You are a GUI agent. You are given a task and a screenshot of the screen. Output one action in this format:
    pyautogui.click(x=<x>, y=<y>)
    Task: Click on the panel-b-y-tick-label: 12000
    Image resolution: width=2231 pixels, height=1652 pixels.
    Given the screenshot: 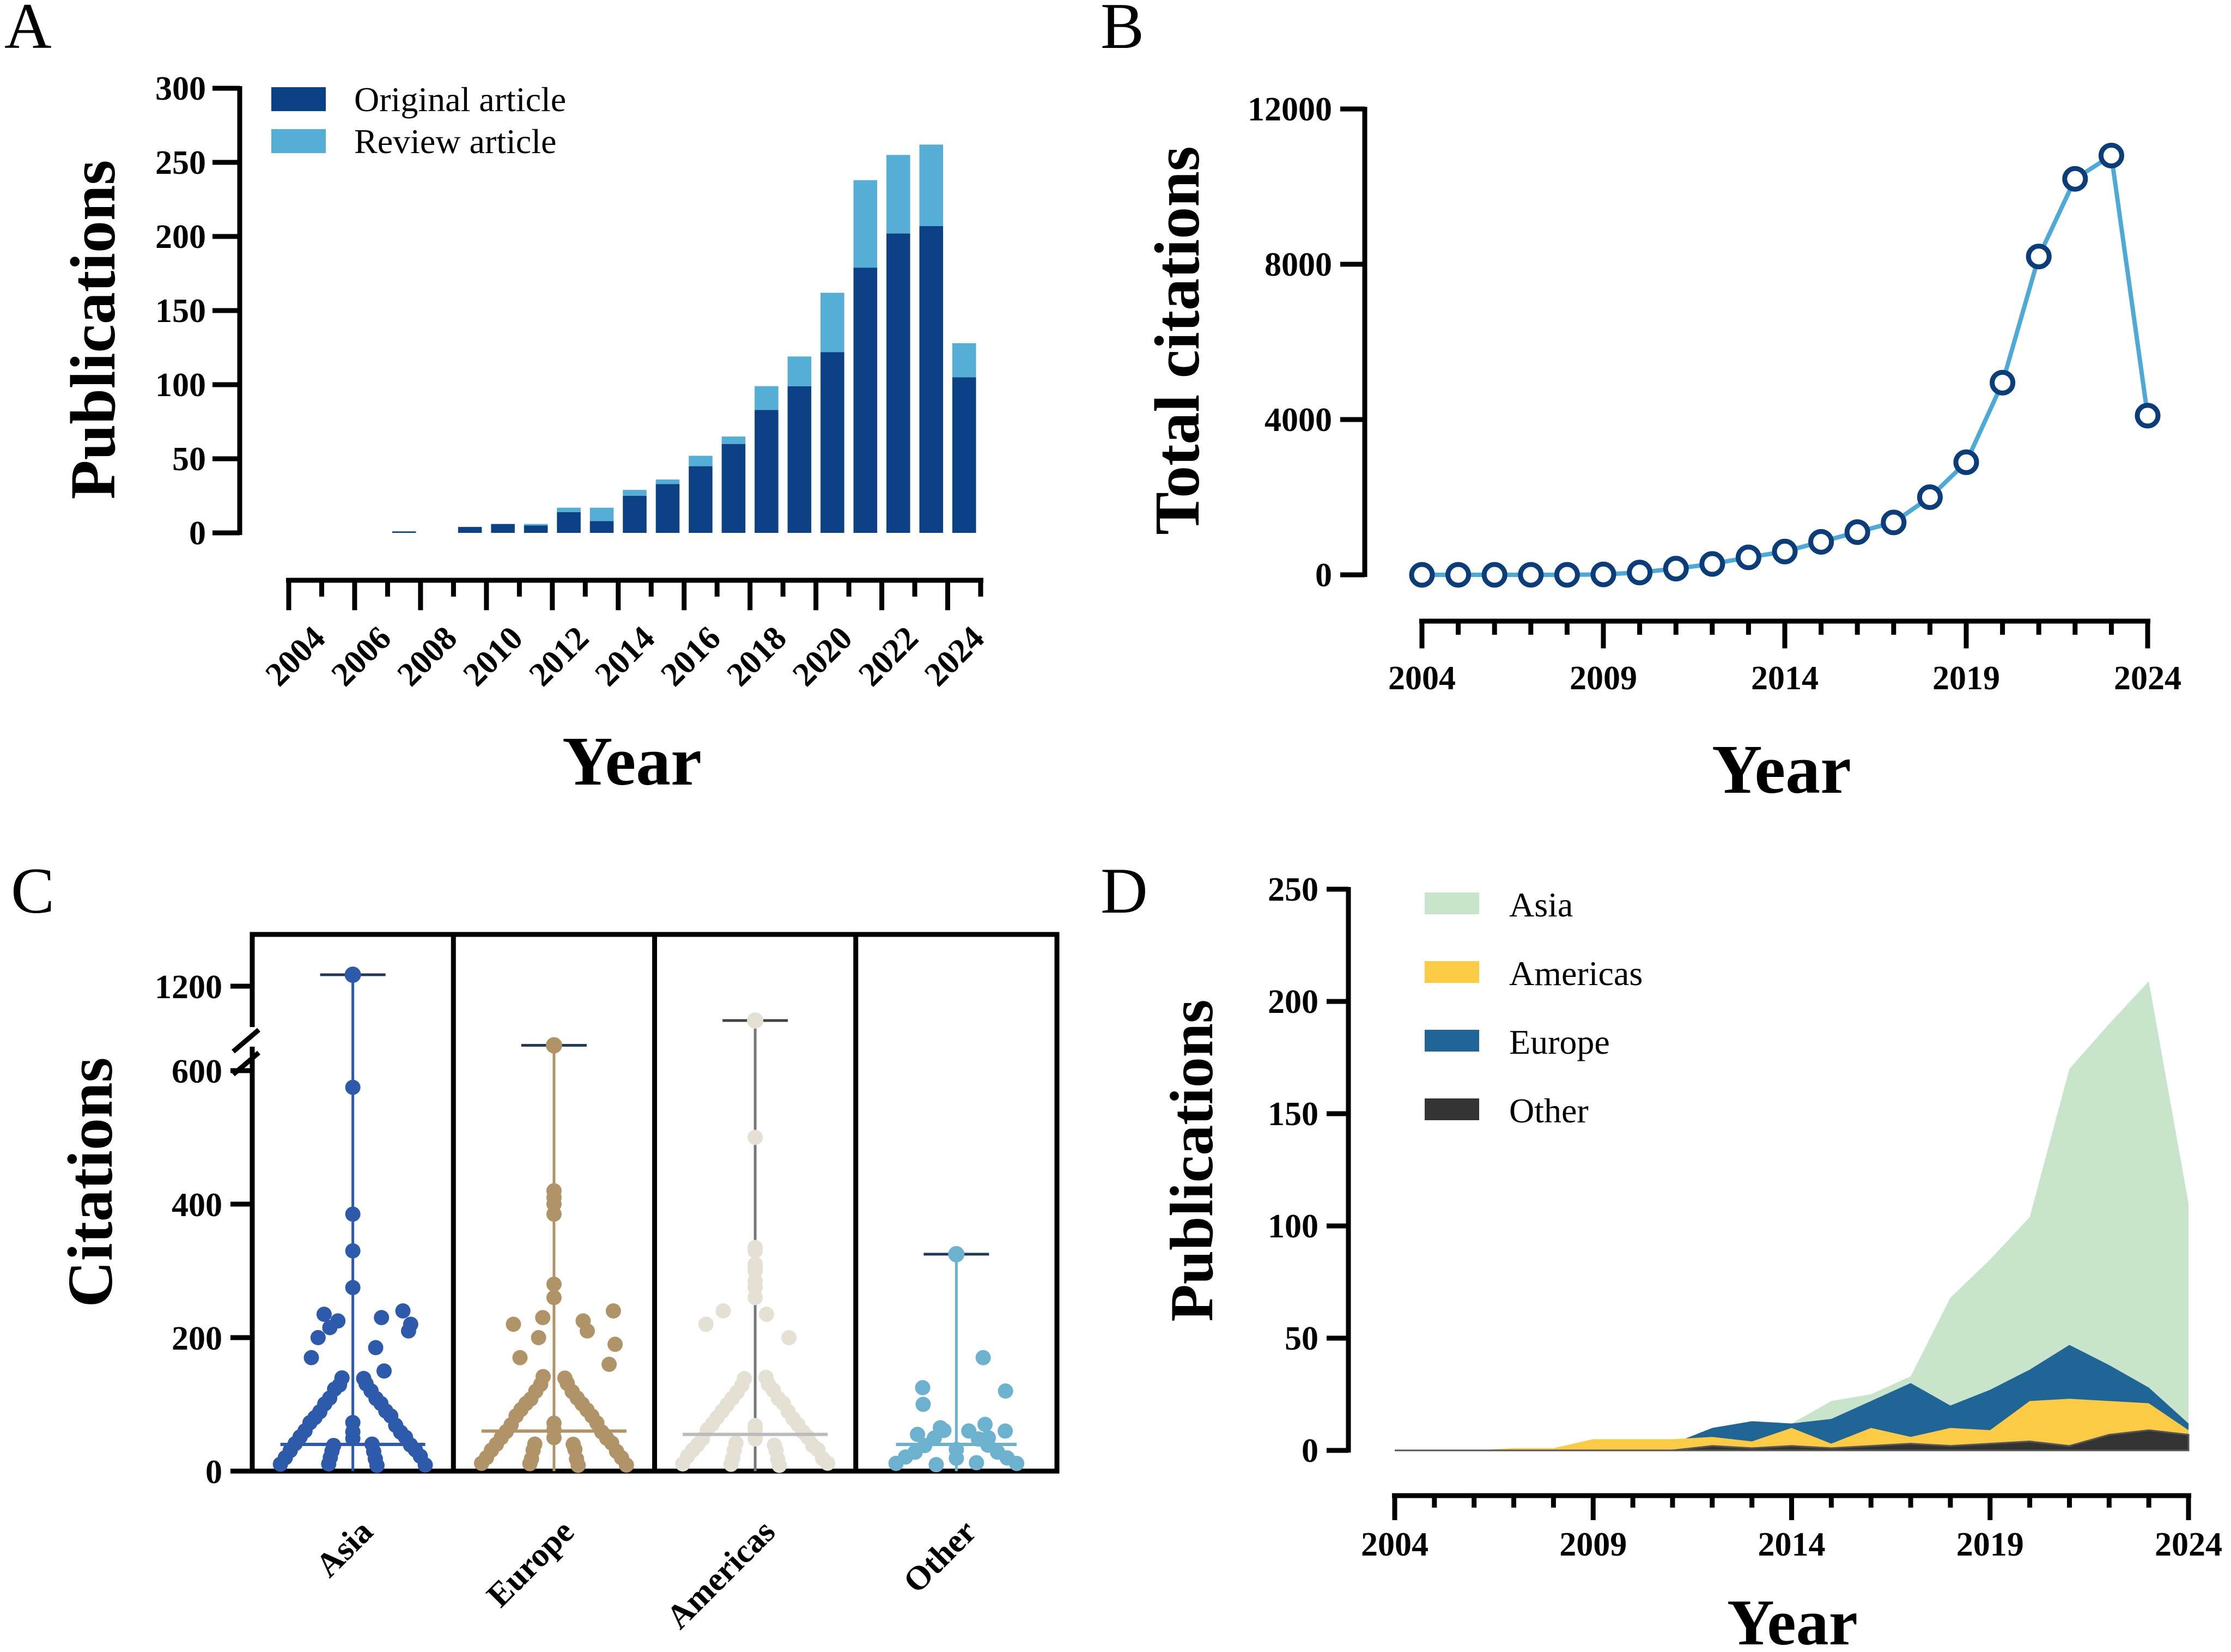 What is the action you would take?
    pyautogui.click(x=1290, y=109)
    